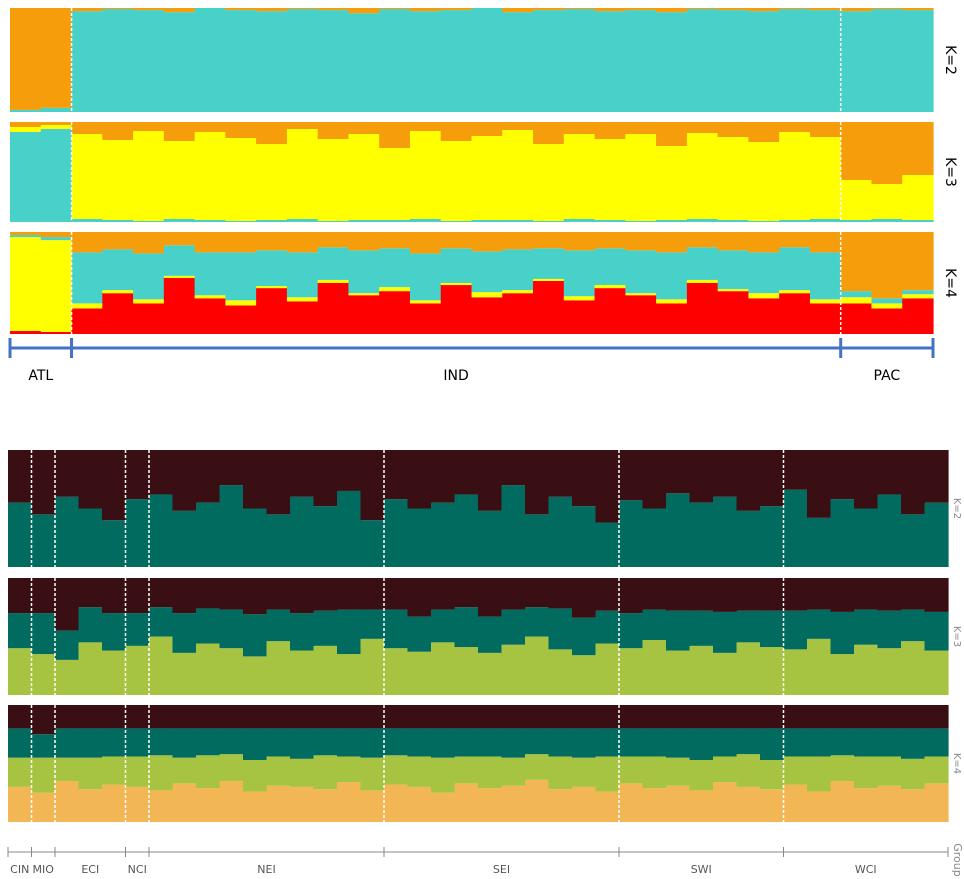  Describe the element at coordinates (90, 869) in the screenshot. I see `group-label: ECI` at that location.